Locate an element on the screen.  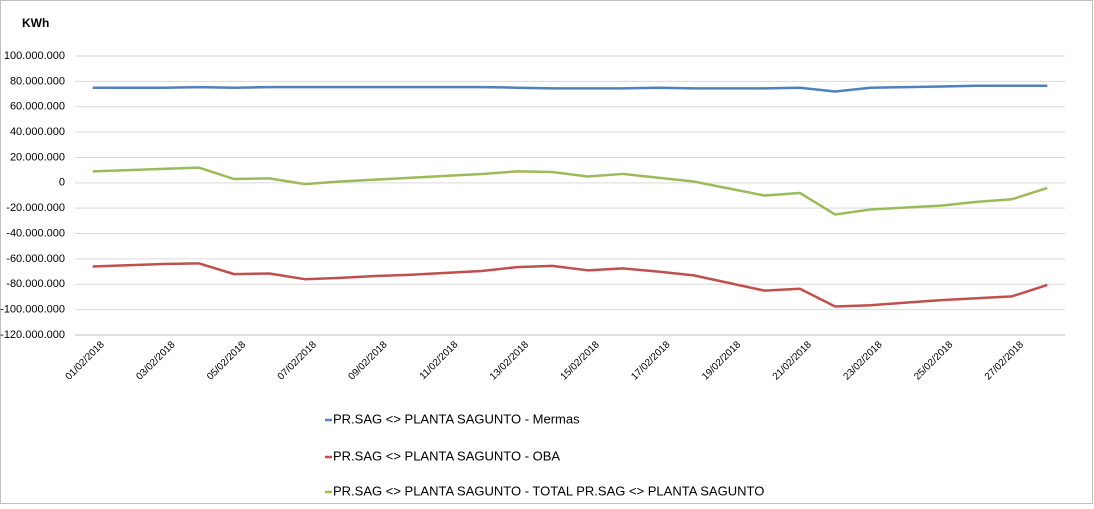
legend-label: PR.SAG <> PLANTA SAGUNTO - OBA is located at coordinates (446, 455).